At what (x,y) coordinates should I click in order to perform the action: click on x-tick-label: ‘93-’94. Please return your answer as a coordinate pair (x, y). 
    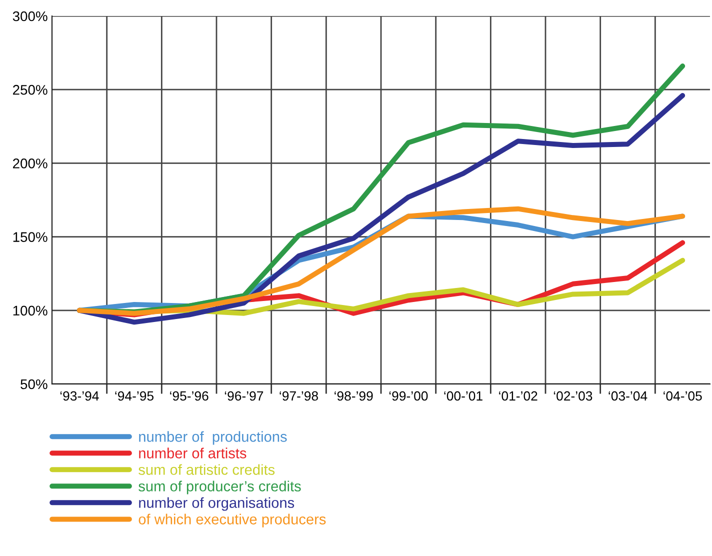
    Looking at the image, I should click on (79, 396).